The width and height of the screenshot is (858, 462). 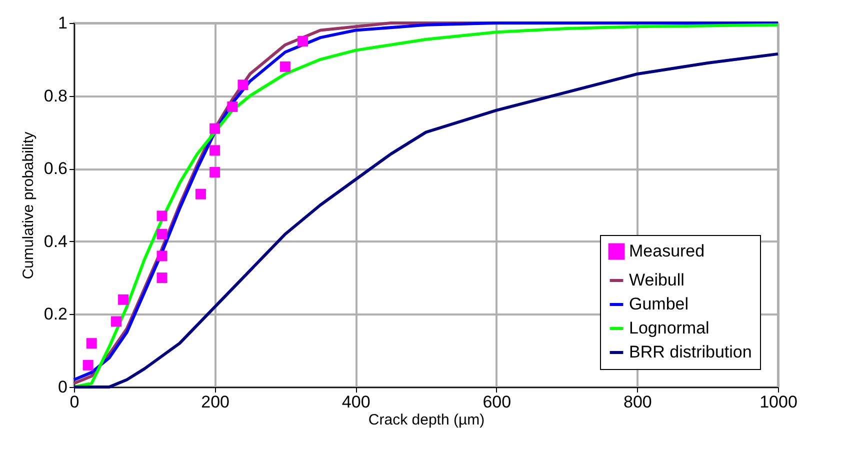 What do you see at coordinates (426, 420) in the screenshot?
I see `x-axis-title: Crack depth (µm)` at bounding box center [426, 420].